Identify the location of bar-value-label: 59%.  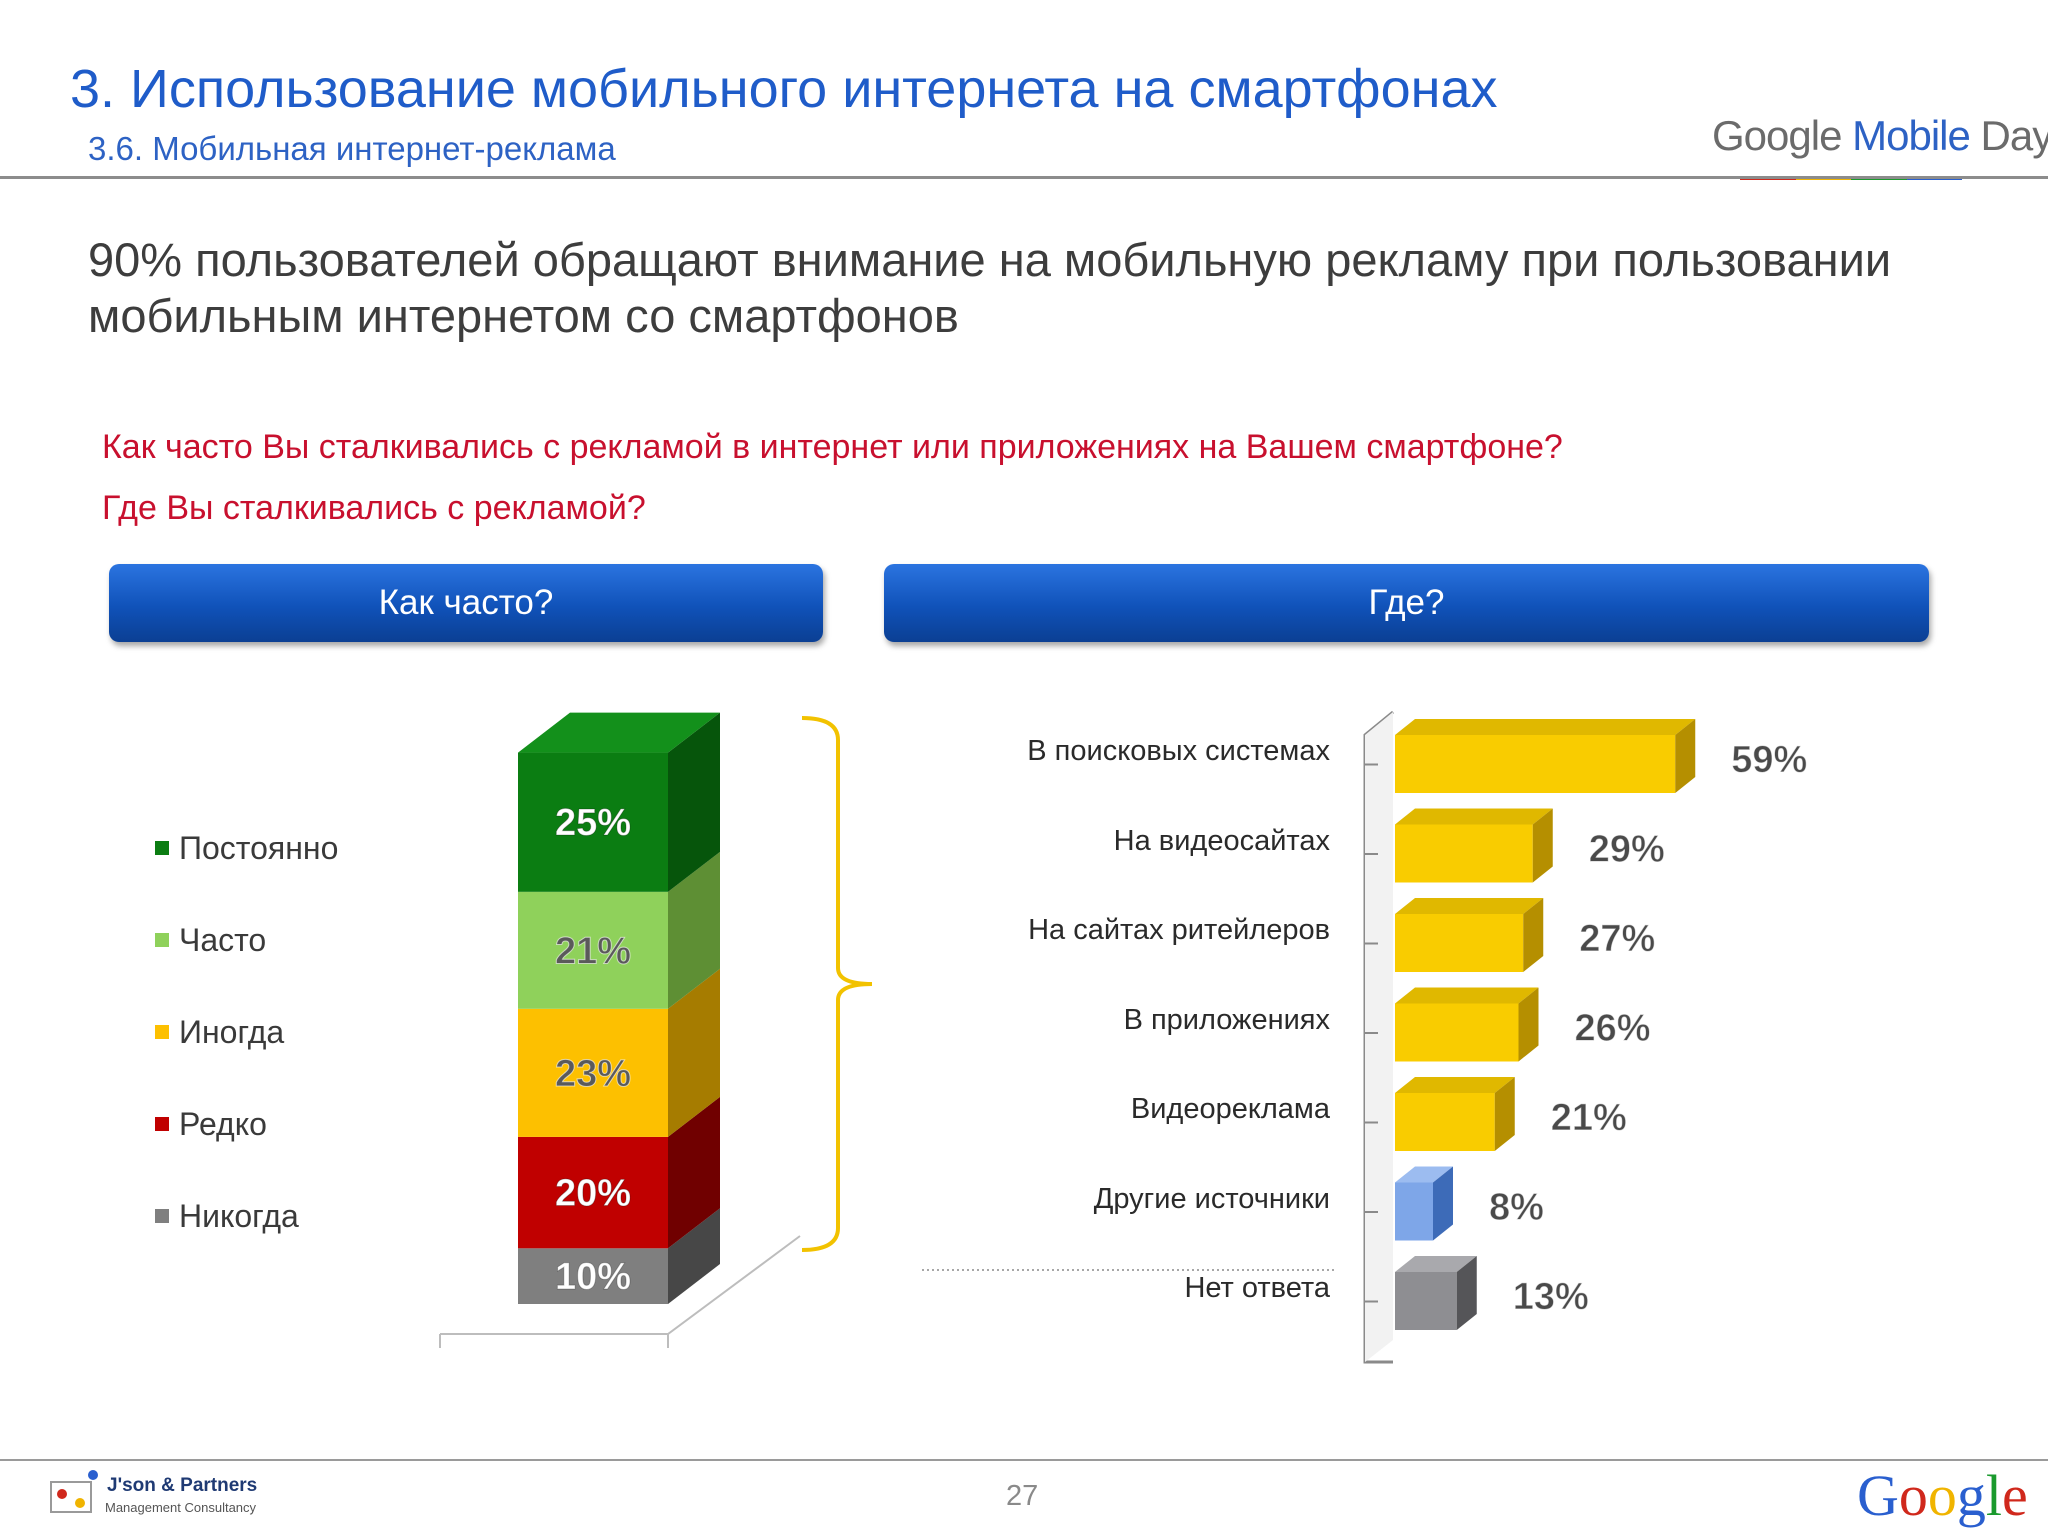
(1769, 760).